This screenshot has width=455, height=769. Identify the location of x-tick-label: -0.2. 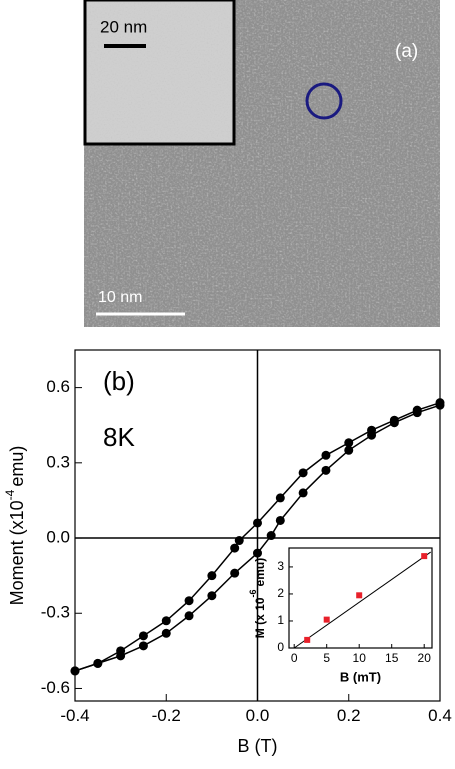
(166, 715).